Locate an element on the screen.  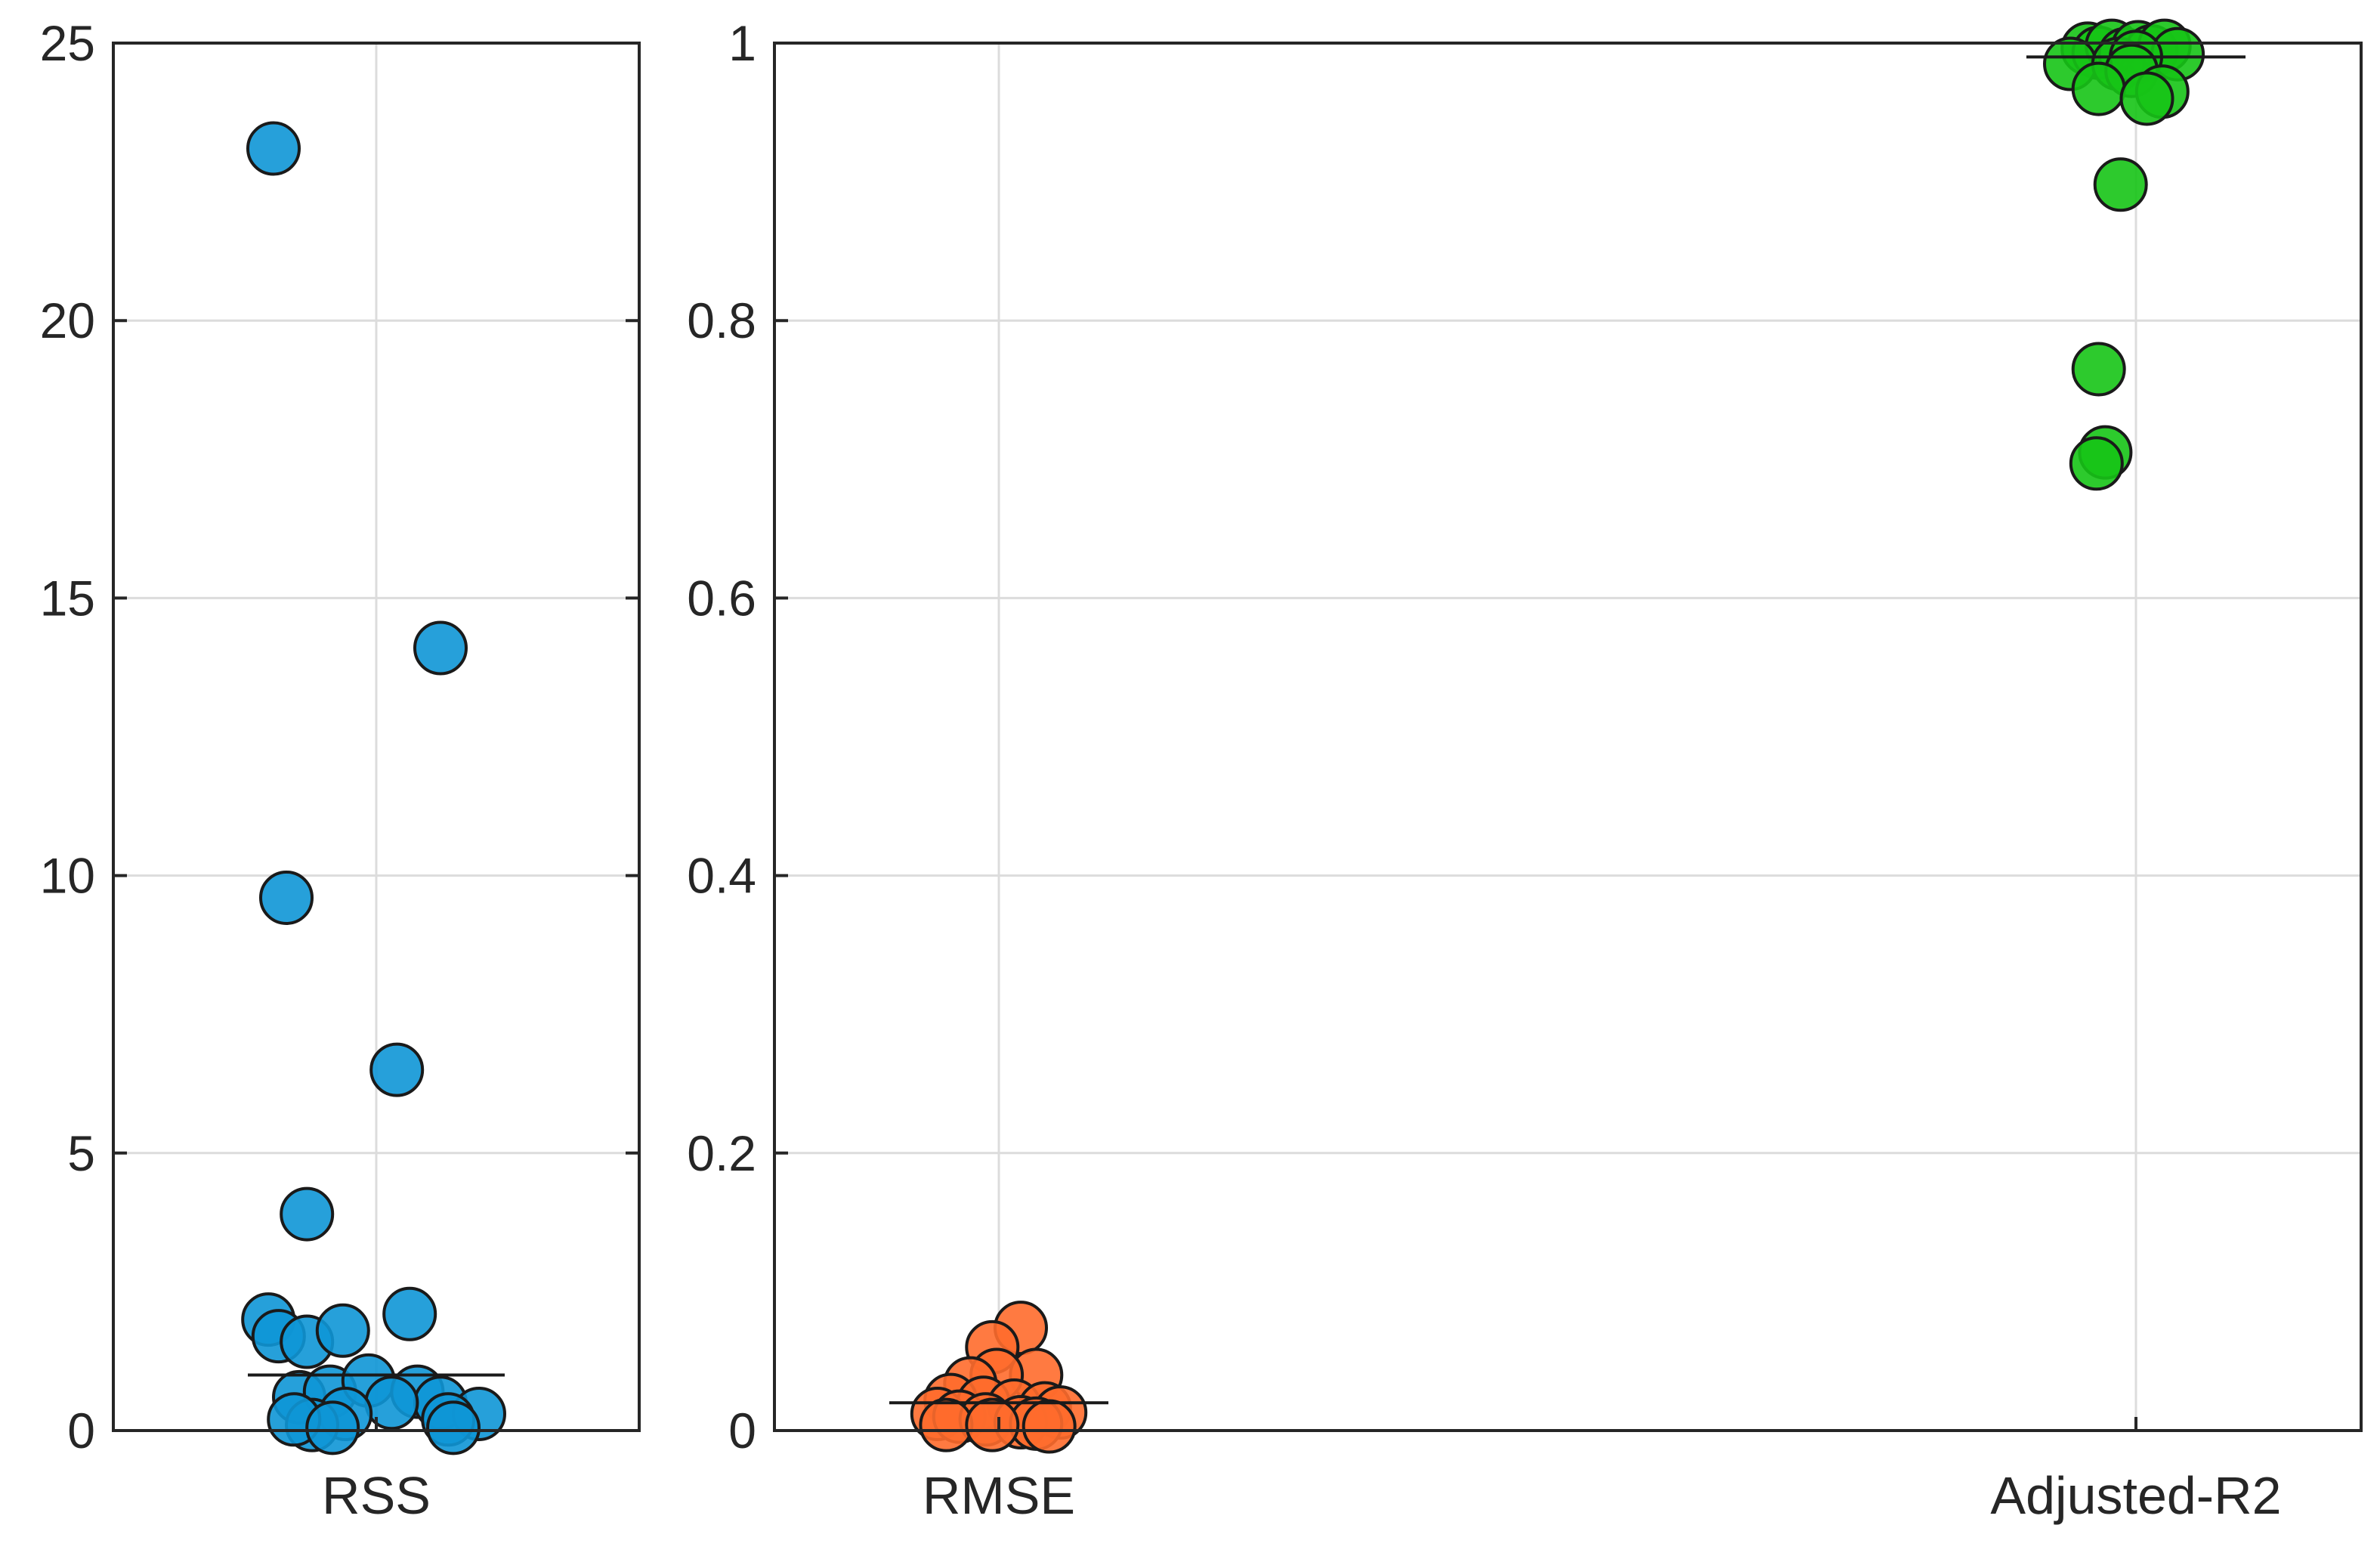
x-tick-label-rmse: RMSE is located at coordinates (999, 1495).